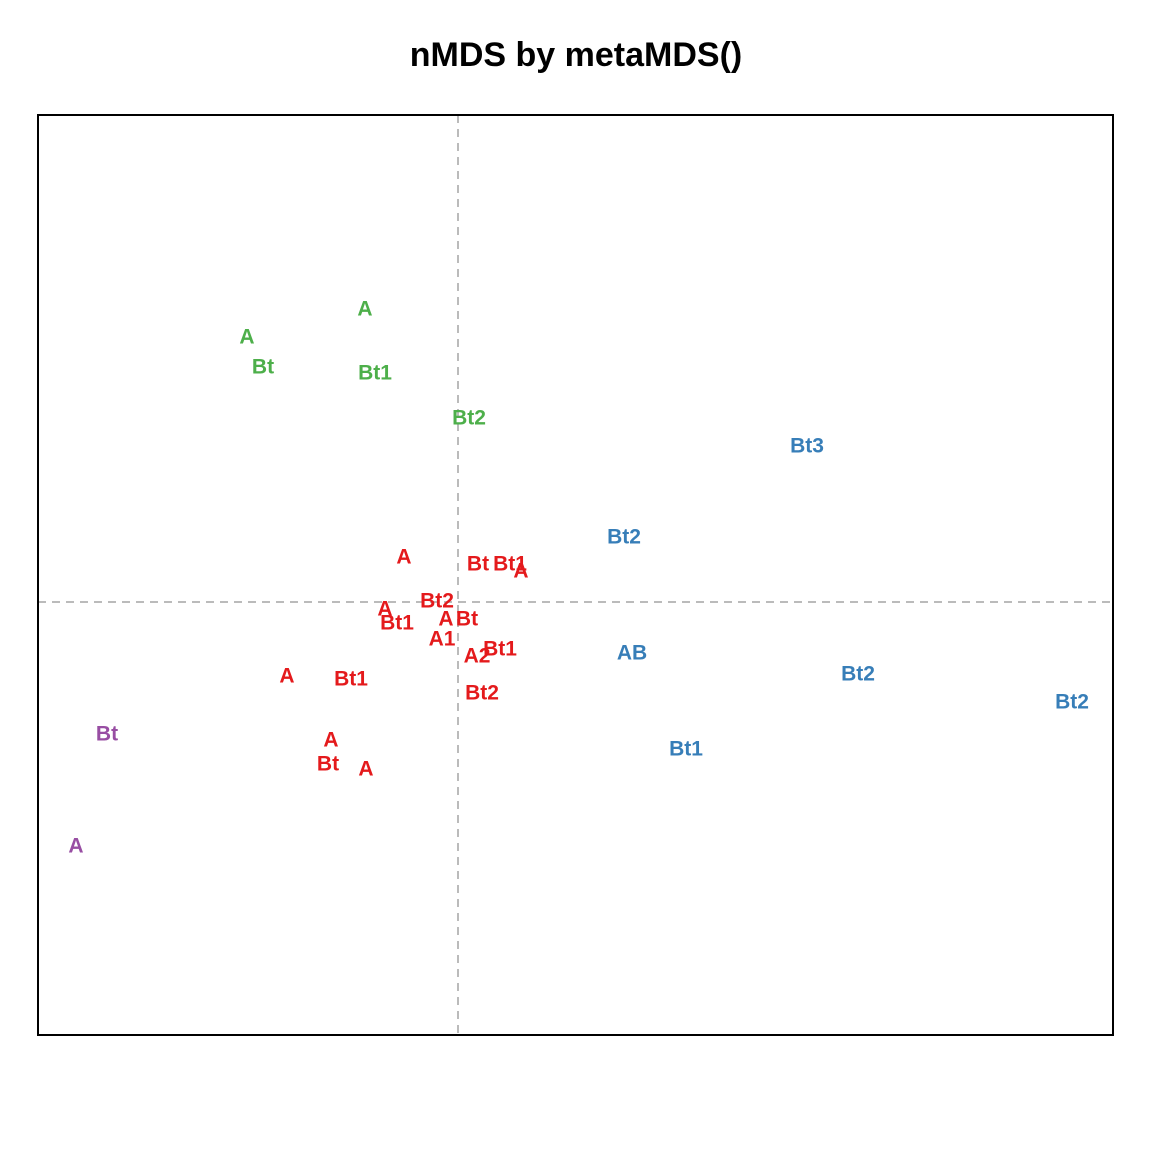 The height and width of the screenshot is (1152, 1152). Describe the element at coordinates (442, 639) in the screenshot. I see `point-label: A1` at that location.